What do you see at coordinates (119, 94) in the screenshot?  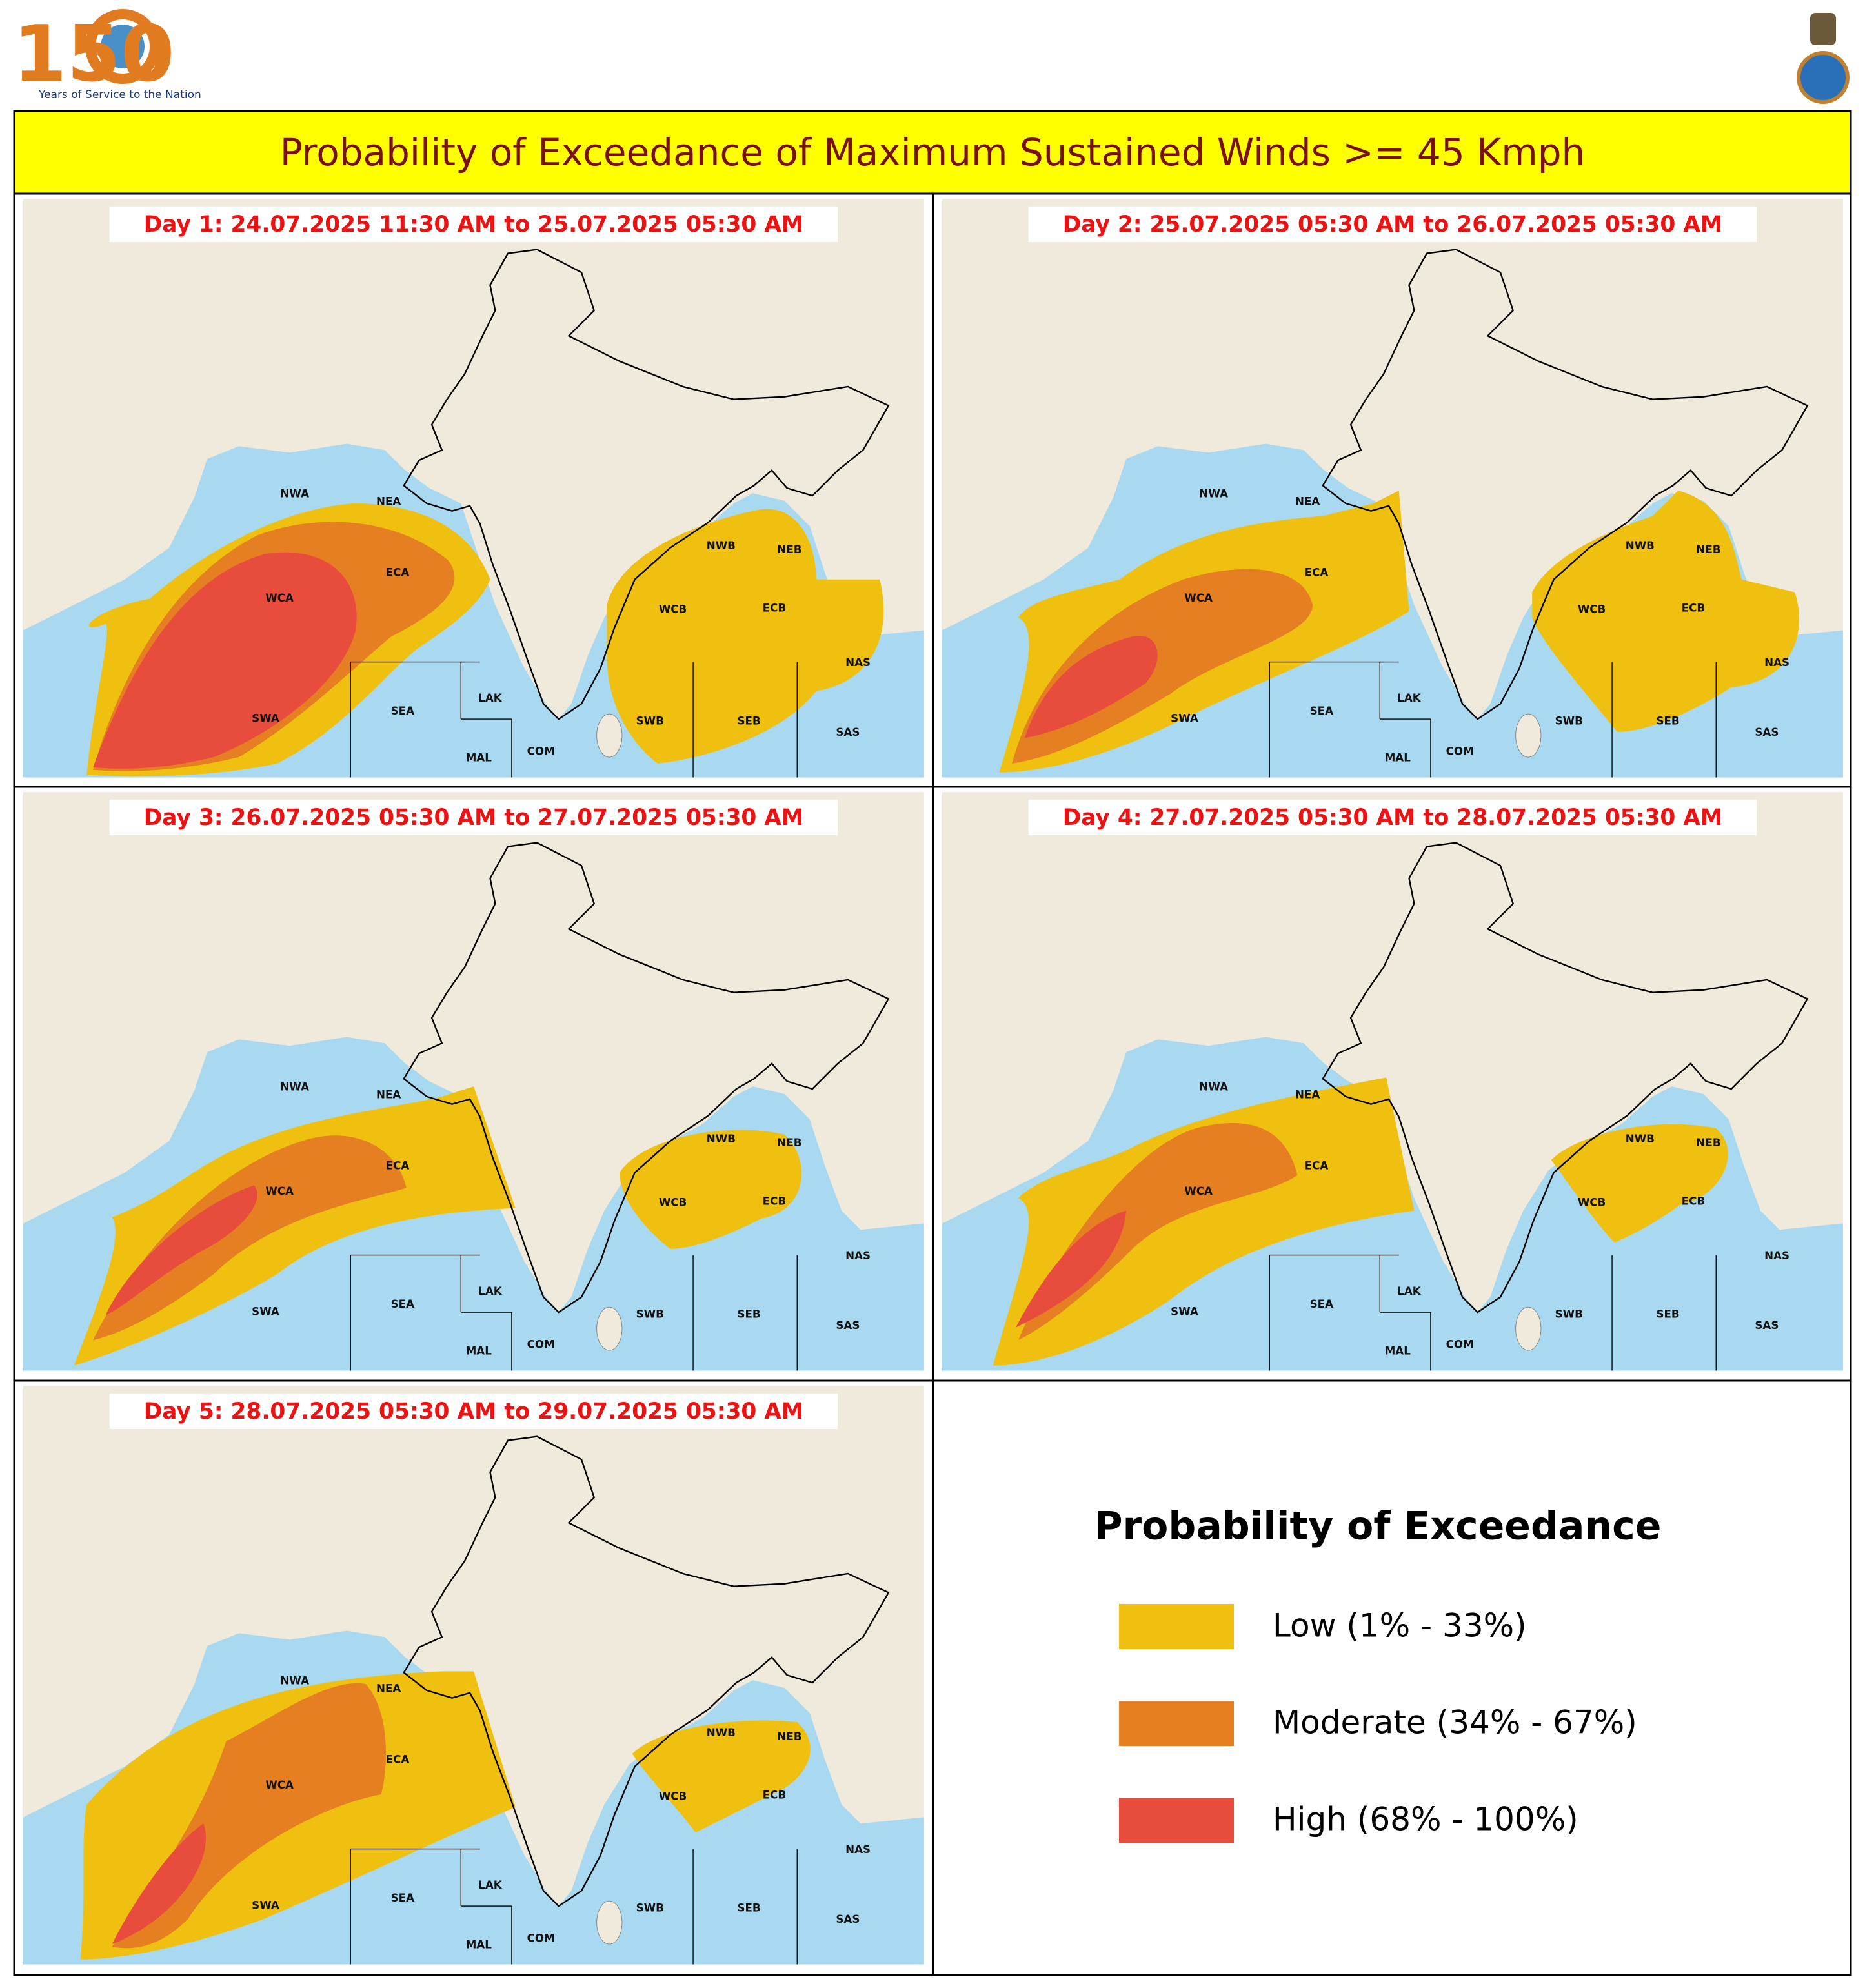 I see `logo-text: Years of Service to the Nation` at bounding box center [119, 94].